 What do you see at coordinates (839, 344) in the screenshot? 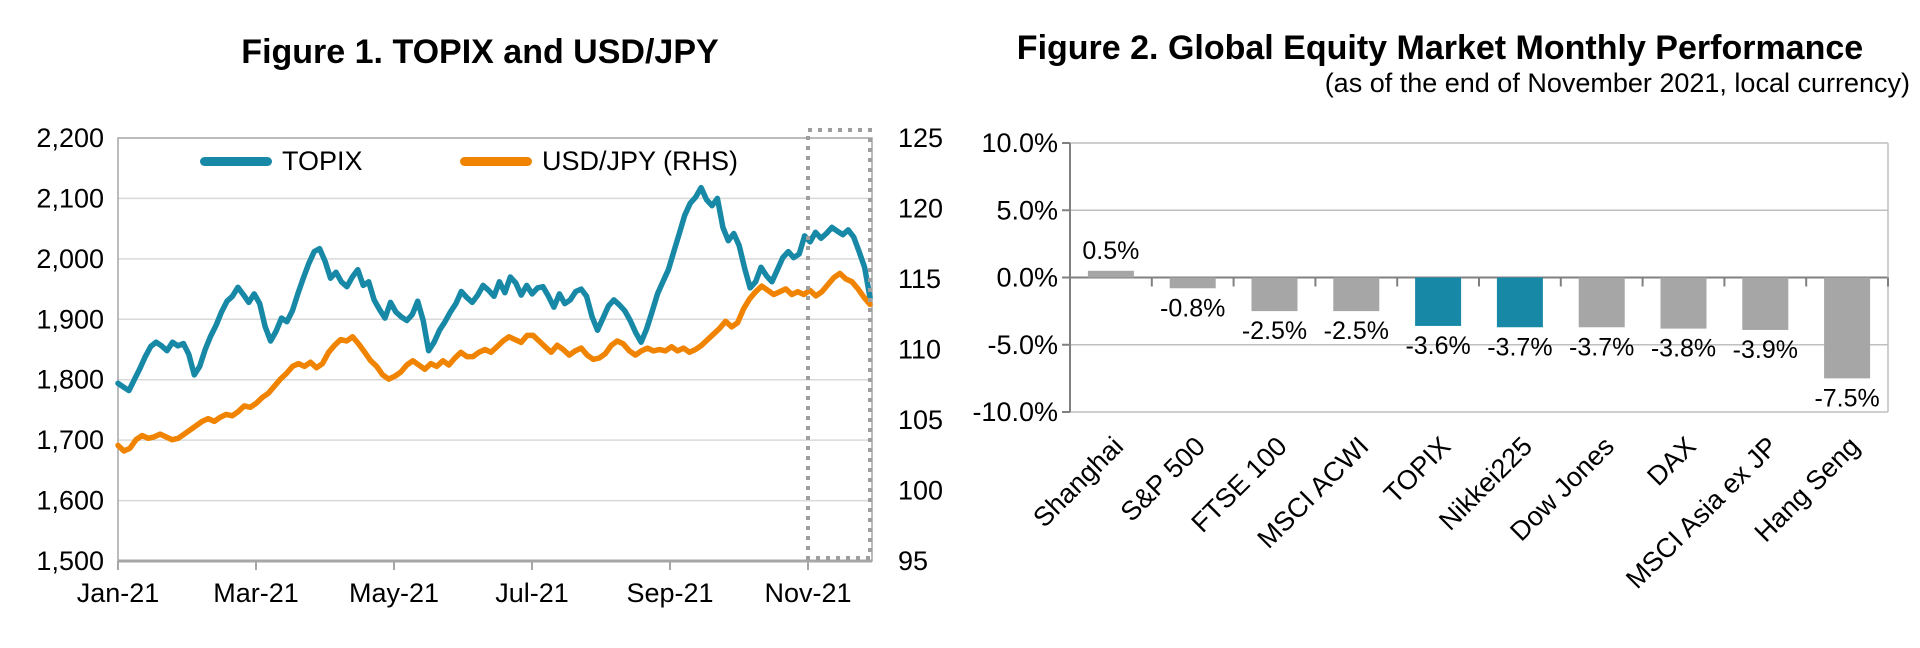
I see `november-highlight-box` at bounding box center [839, 344].